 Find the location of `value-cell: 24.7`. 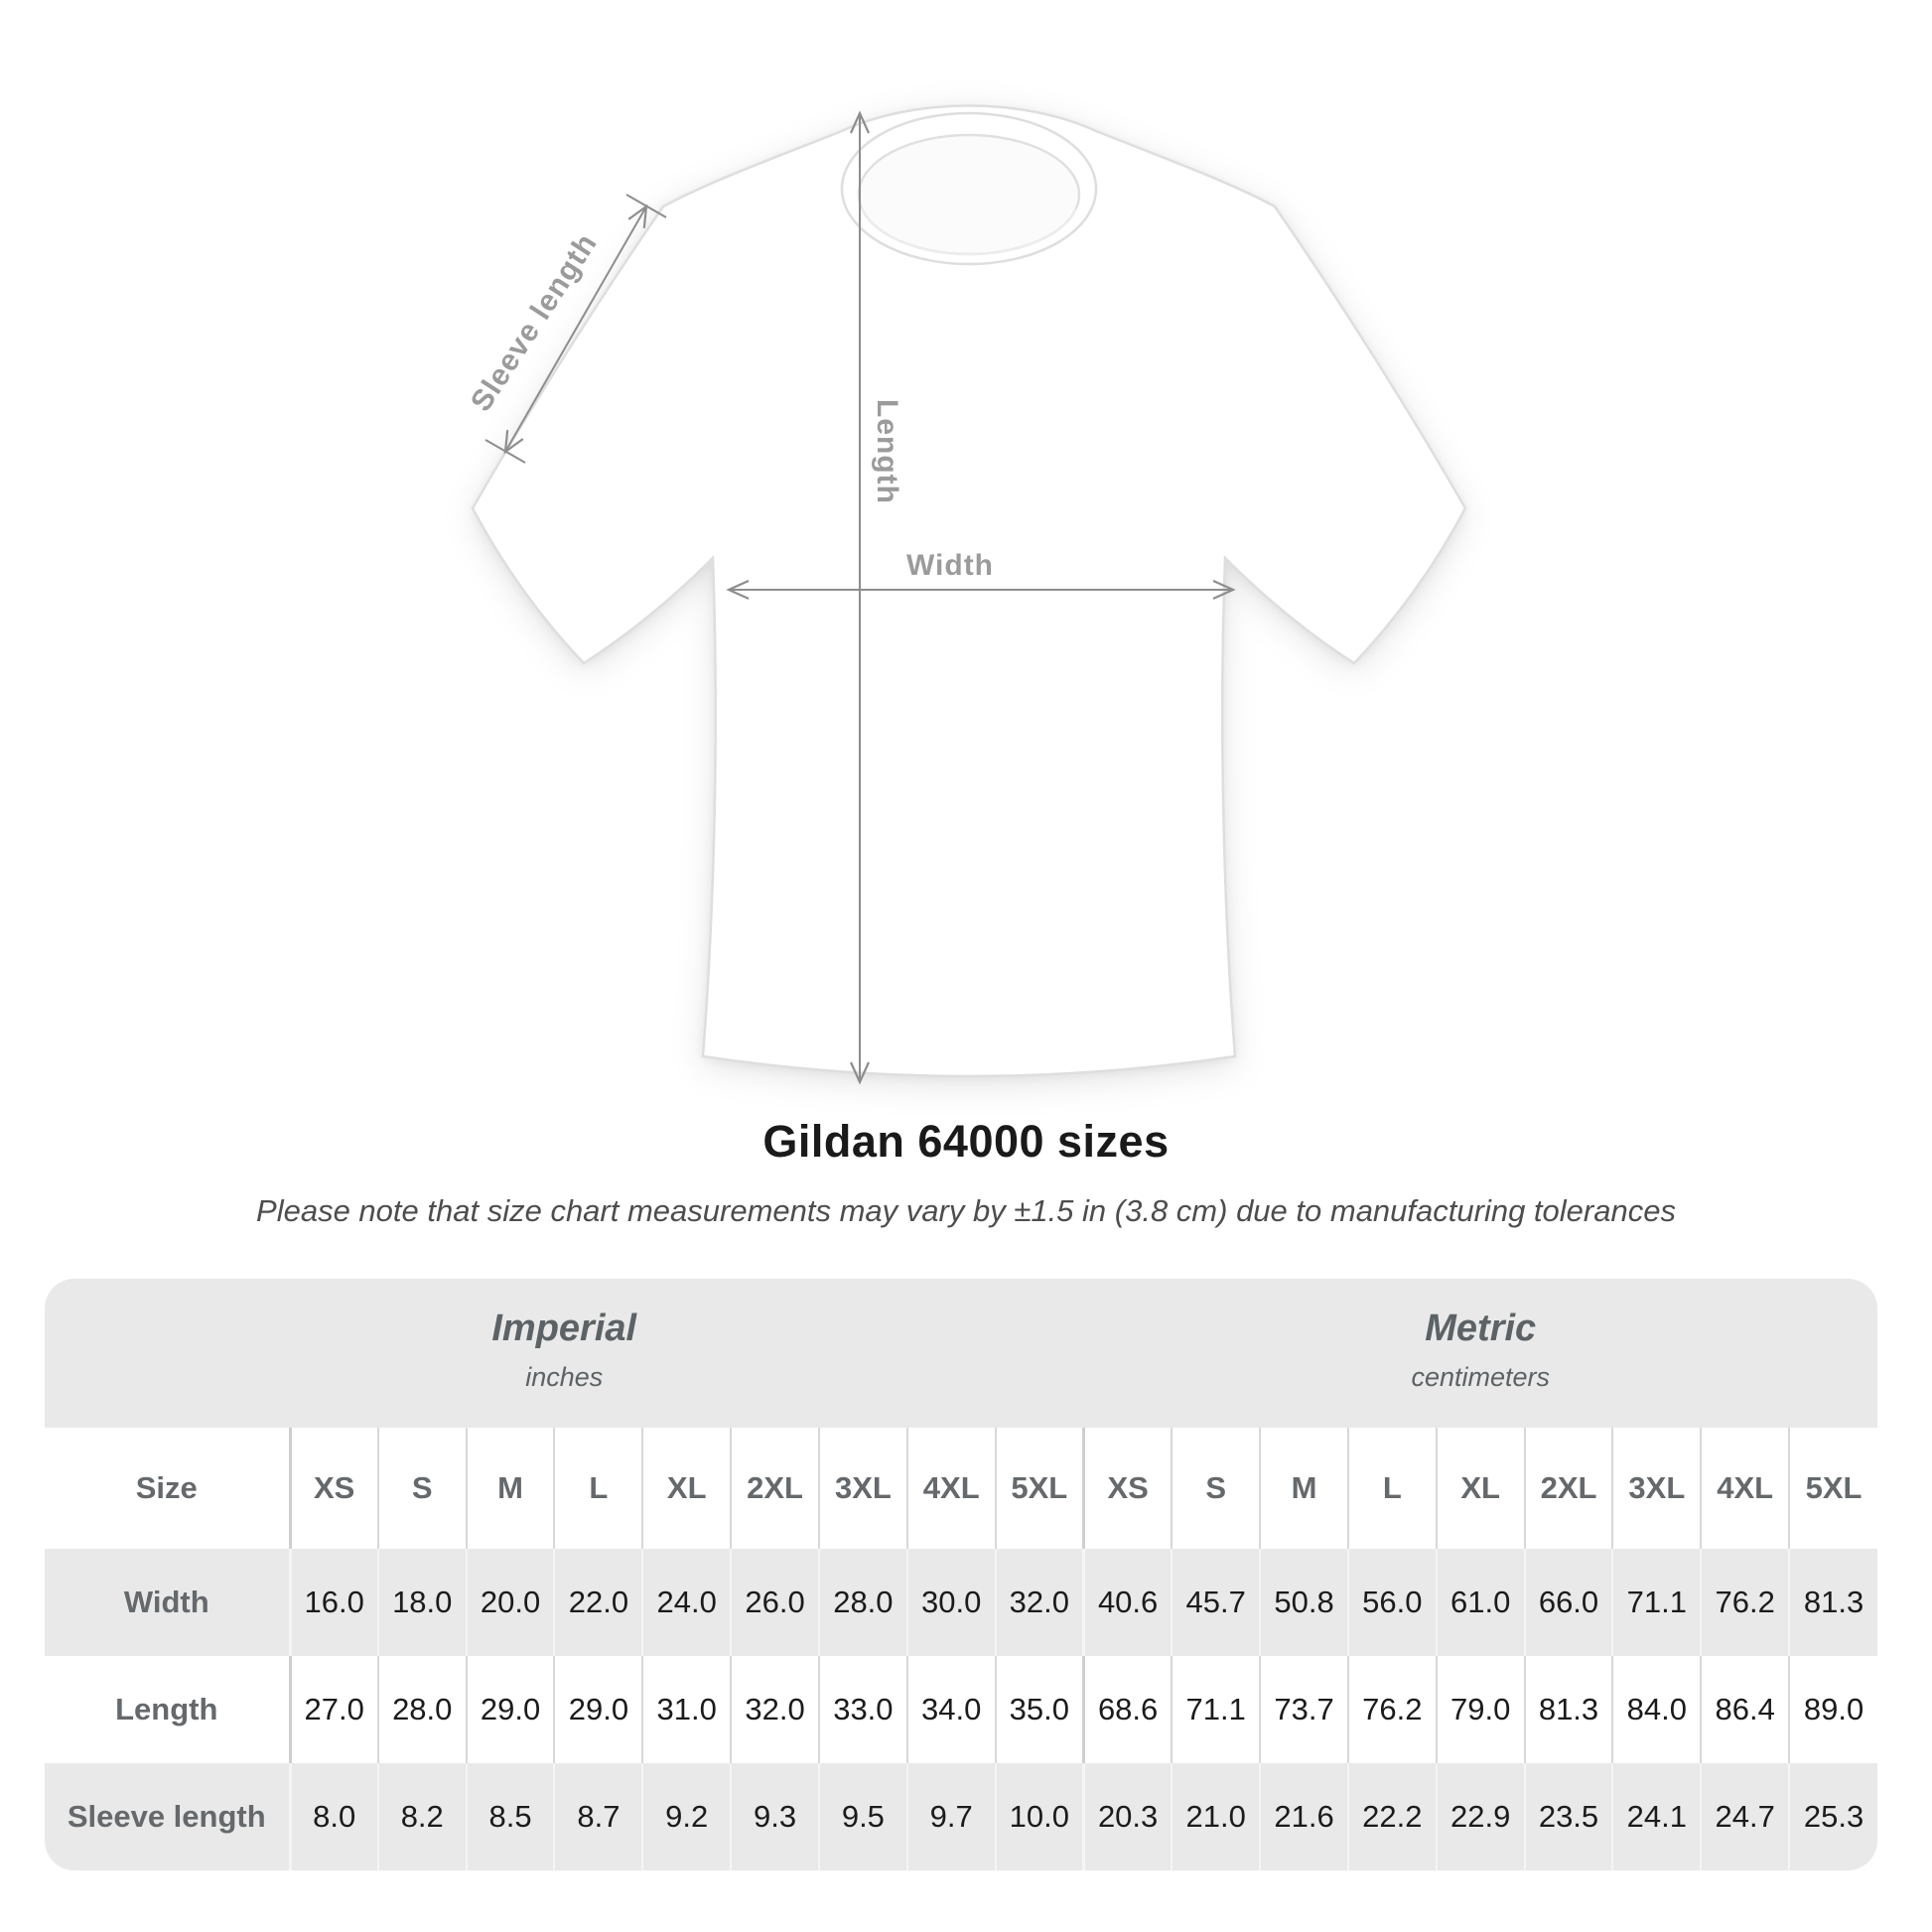

value-cell: 24.7 is located at coordinates (1745, 1817).